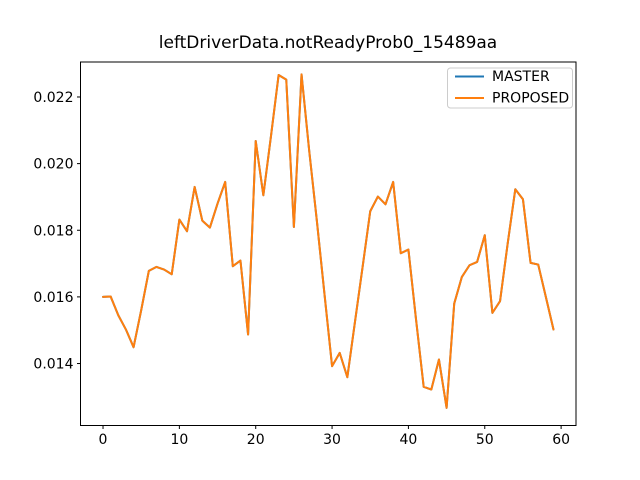  Describe the element at coordinates (53, 165) in the screenshot. I see `y-tick-label: 0.020` at that location.